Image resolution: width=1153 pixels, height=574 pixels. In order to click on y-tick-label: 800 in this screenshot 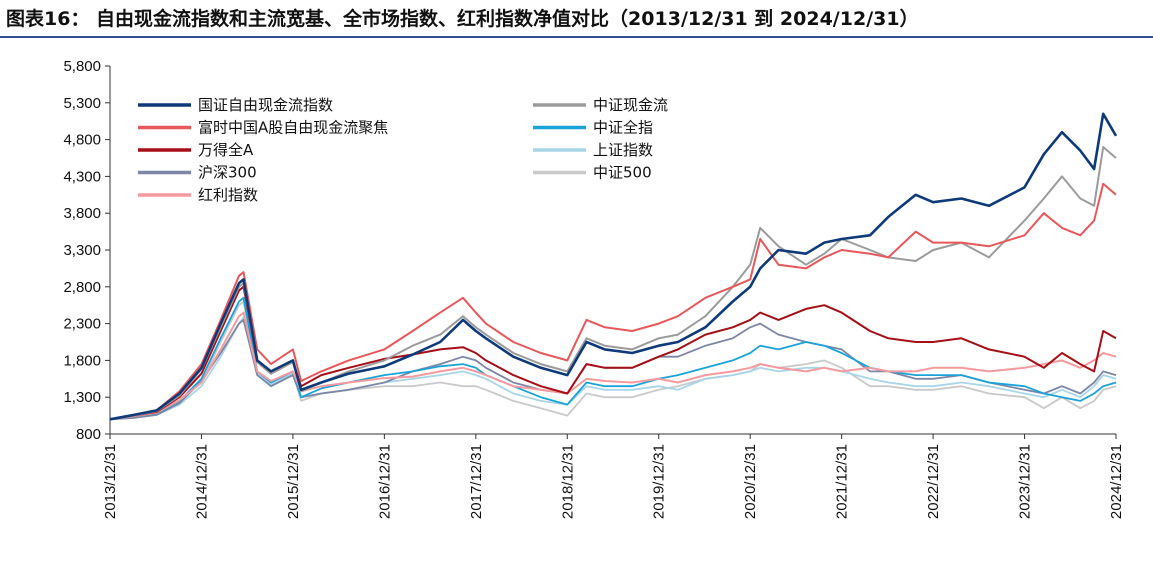, I will do `click(88, 434)`.